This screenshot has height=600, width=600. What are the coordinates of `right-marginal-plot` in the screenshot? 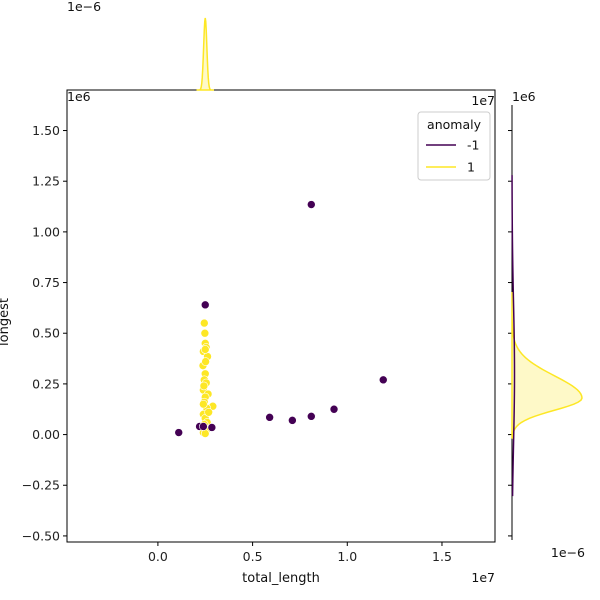 It's located at (545, 322).